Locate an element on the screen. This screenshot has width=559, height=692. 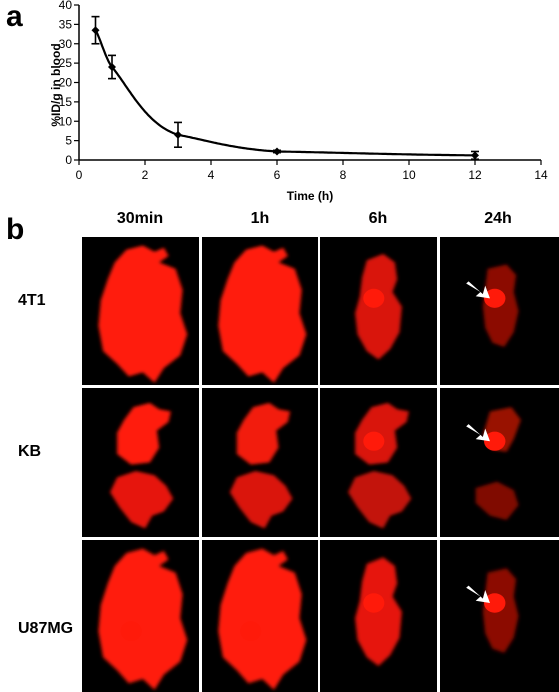
y-tick-label: 30 is located at coordinates (66, 44).